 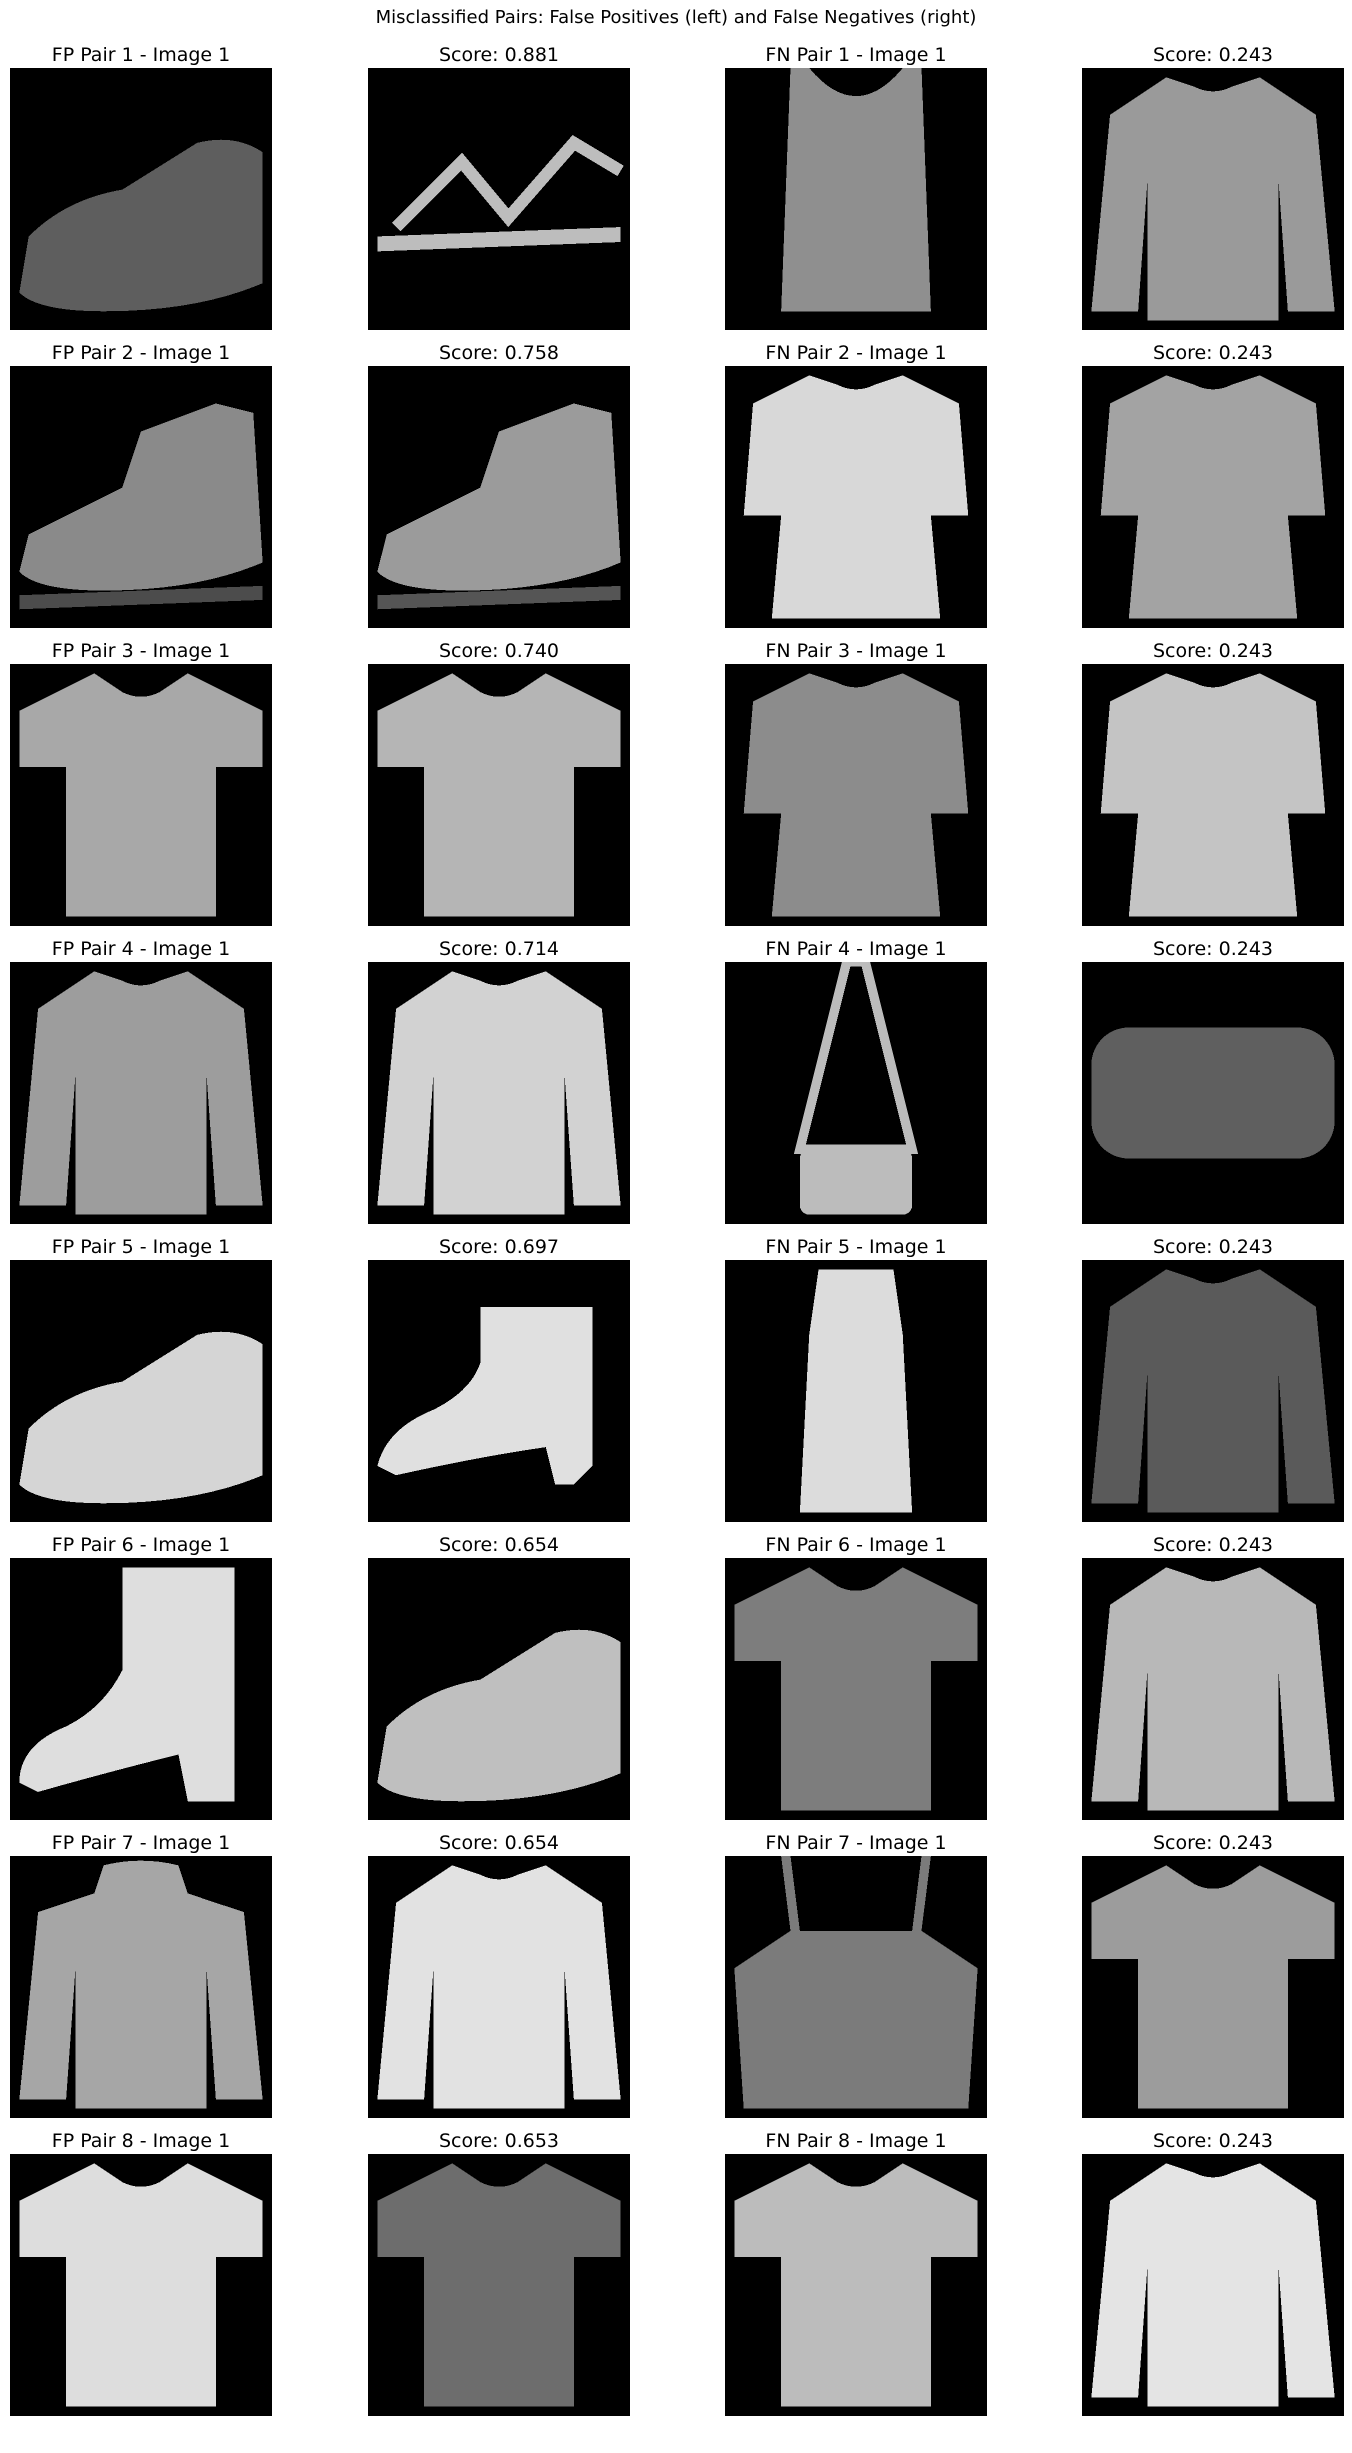 I want to click on sandal-picture, so click(x=499, y=199).